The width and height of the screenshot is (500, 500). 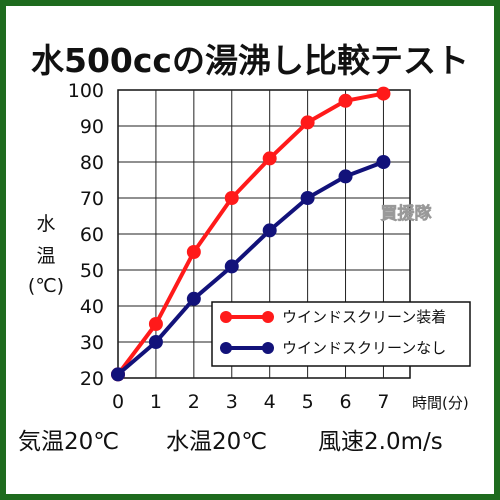 What do you see at coordinates (92, 307) in the screenshot?
I see `y-tick-label: 40` at bounding box center [92, 307].